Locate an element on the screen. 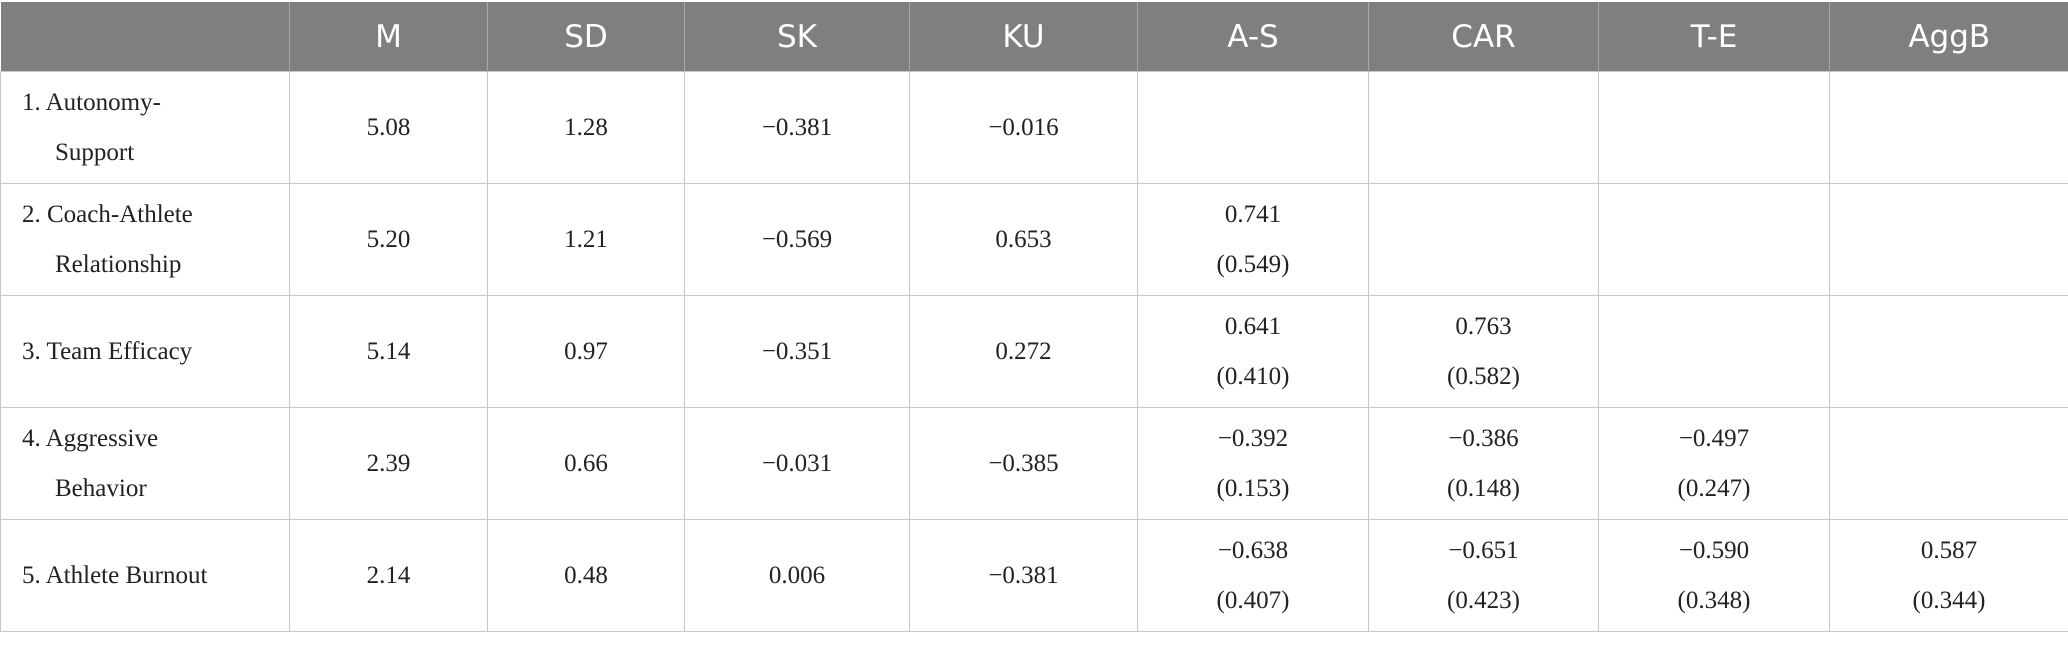 The width and height of the screenshot is (2068, 650). cell-as-sub: (0.410) is located at coordinates (1253, 376).